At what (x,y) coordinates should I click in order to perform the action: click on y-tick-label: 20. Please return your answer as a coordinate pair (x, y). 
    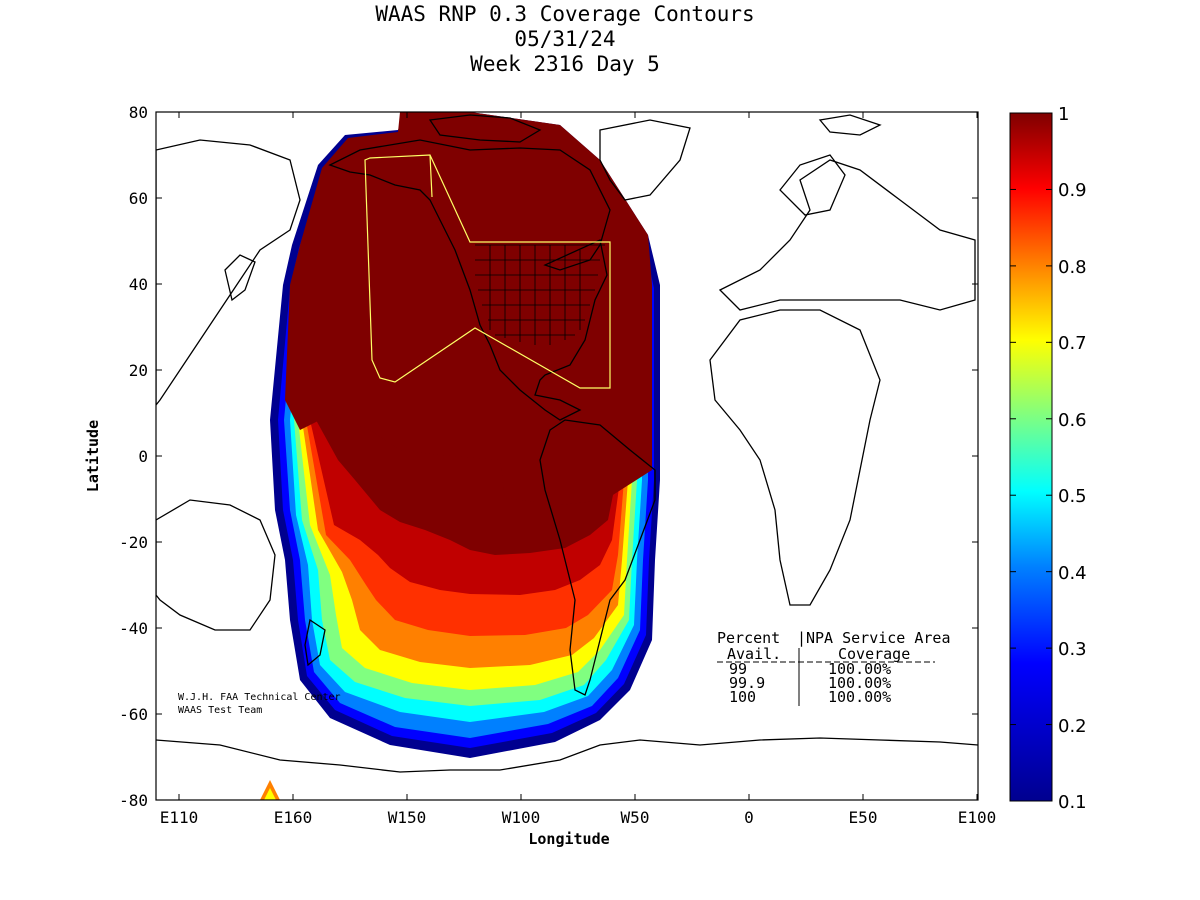
    Looking at the image, I should click on (138, 370).